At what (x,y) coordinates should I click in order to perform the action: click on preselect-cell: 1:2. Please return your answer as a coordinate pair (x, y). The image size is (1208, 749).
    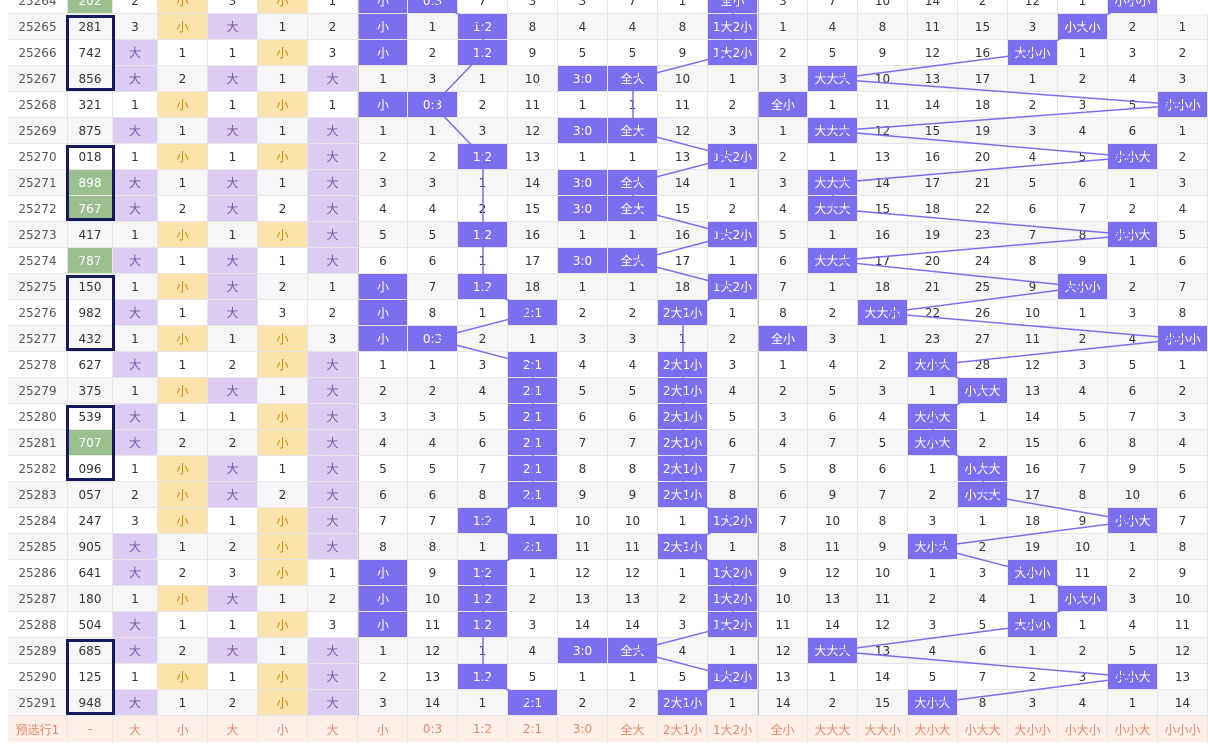
    Looking at the image, I should click on (483, 729).